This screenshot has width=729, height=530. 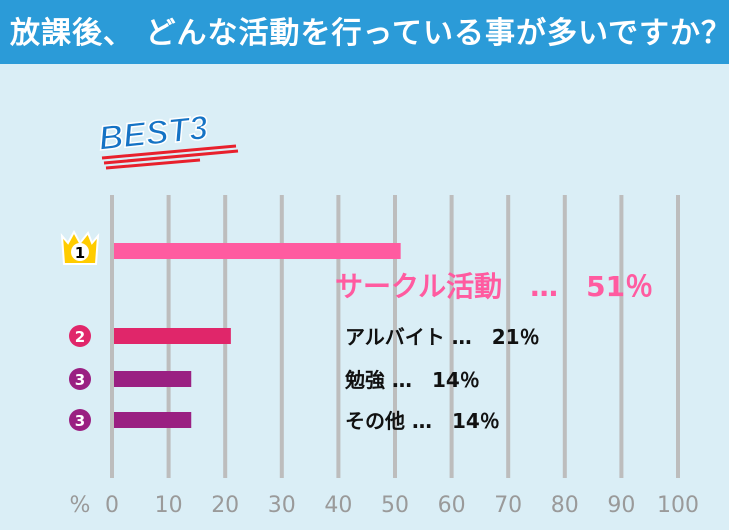 What do you see at coordinates (170, 157) in the screenshot?
I see `best3-badge-underline` at bounding box center [170, 157].